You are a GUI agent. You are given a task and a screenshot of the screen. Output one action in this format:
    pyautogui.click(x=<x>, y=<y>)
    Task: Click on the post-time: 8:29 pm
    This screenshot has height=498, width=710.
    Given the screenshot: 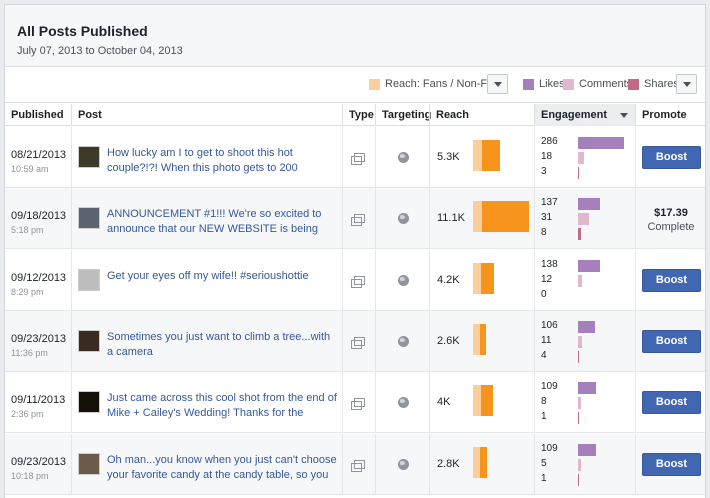 What is the action you would take?
    pyautogui.click(x=27, y=291)
    